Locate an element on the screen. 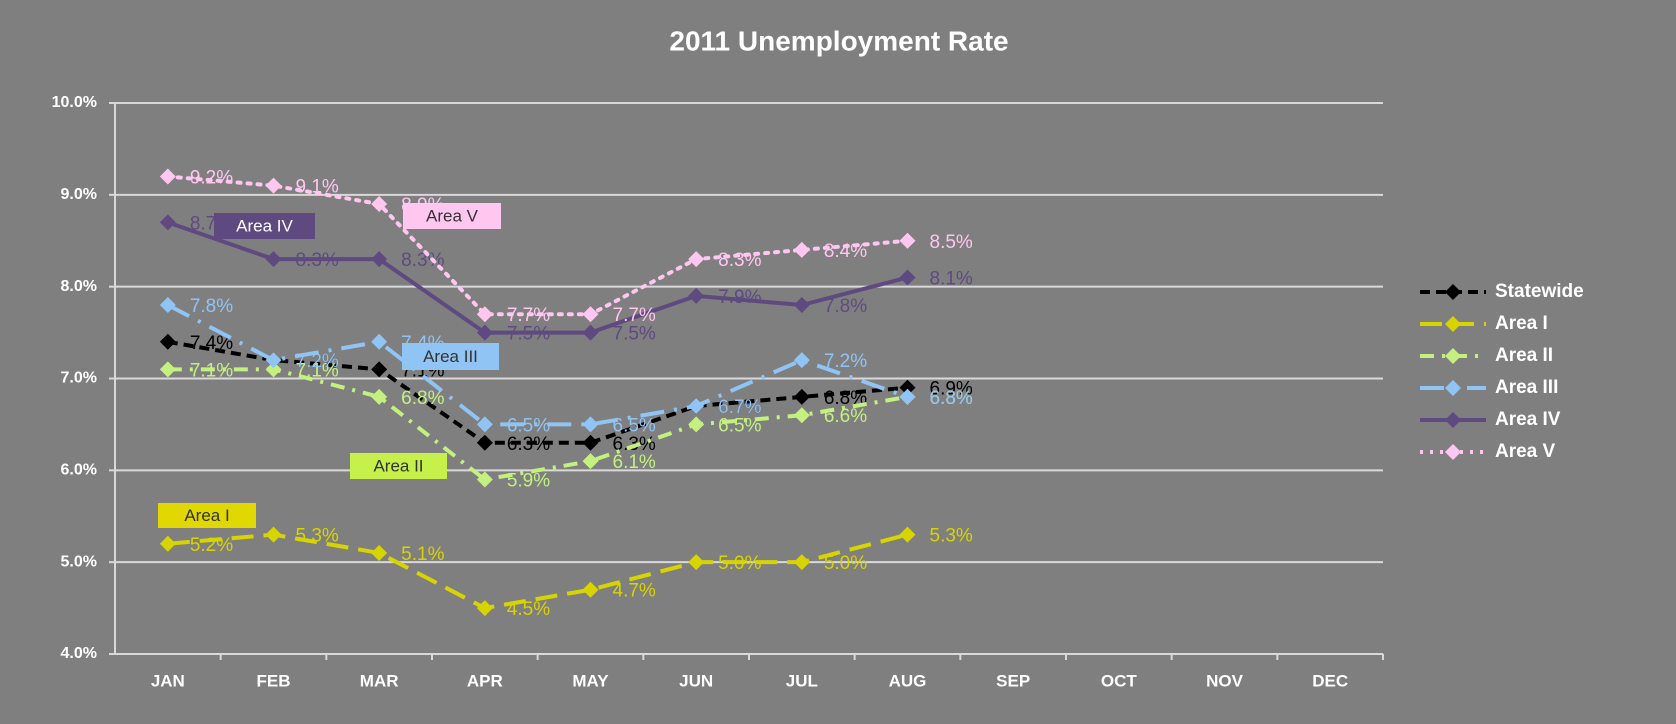  x-tick-label: AUG is located at coordinates (908, 680).